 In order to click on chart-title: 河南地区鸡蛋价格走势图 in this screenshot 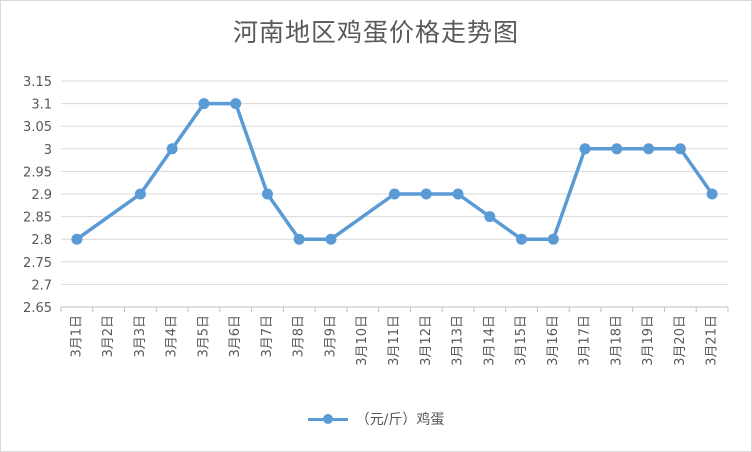, I will do `click(375, 32)`.